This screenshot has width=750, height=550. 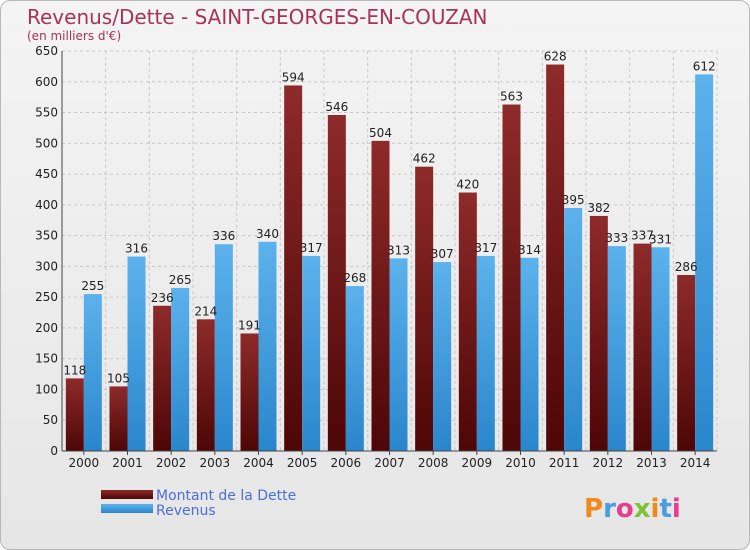 I want to click on x-tick-label: 2002, so click(x=171, y=463).